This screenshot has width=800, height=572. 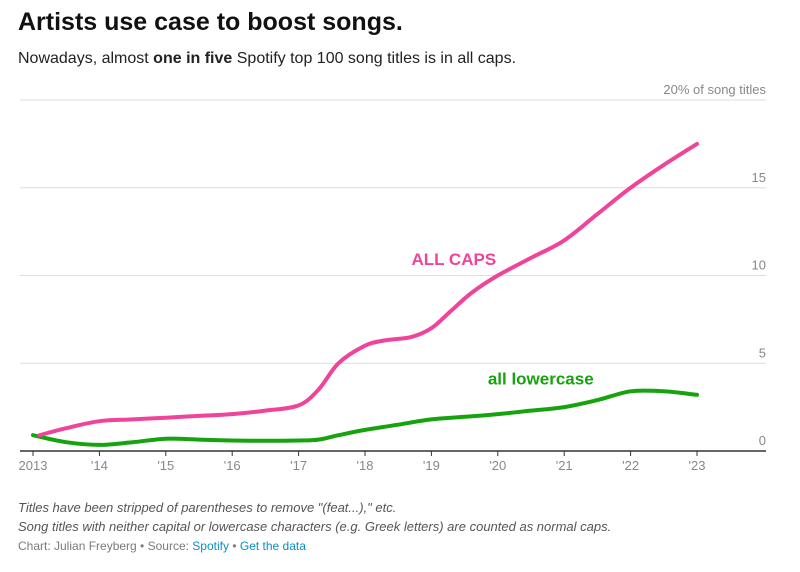 What do you see at coordinates (193, 58) in the screenshot?
I see `subtitle-emphasis: one in five` at bounding box center [193, 58].